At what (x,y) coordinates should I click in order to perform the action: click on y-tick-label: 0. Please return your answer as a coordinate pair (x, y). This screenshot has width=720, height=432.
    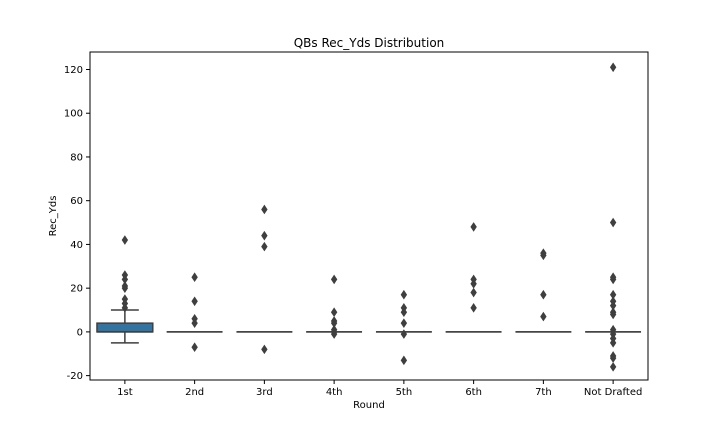
    Looking at the image, I should click on (80, 332).